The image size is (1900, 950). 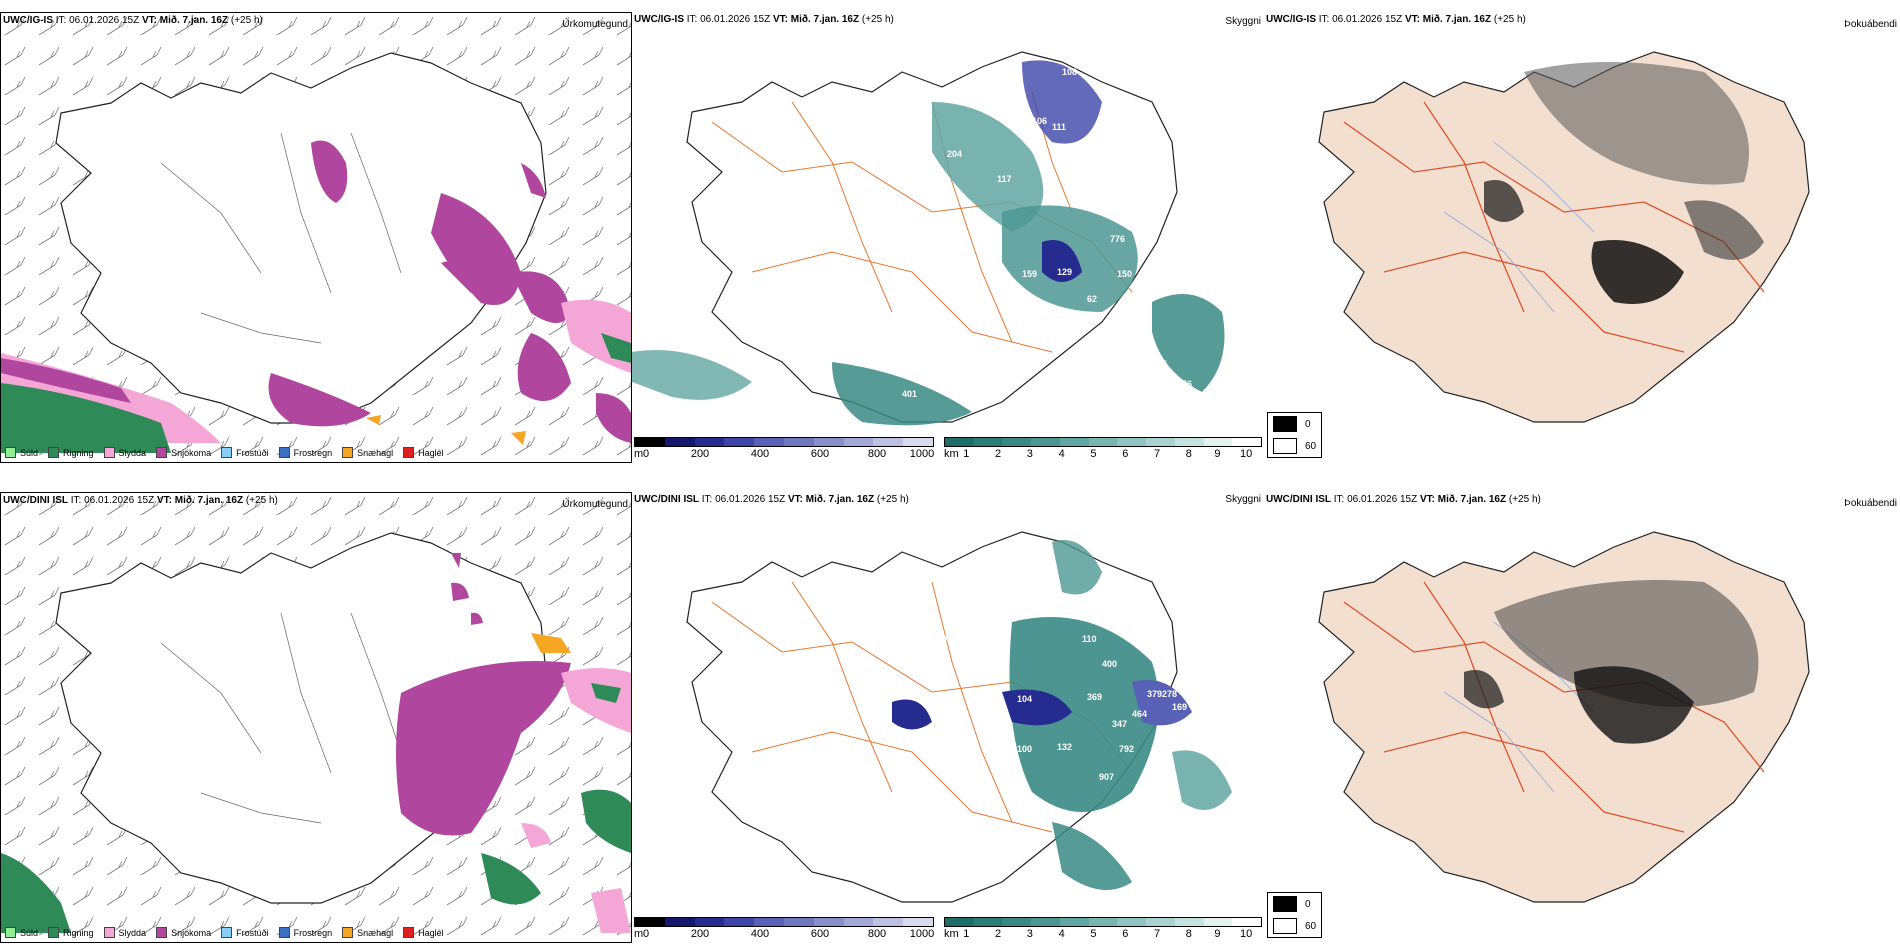 I want to click on vis-label: 105, so click(x=964, y=659).